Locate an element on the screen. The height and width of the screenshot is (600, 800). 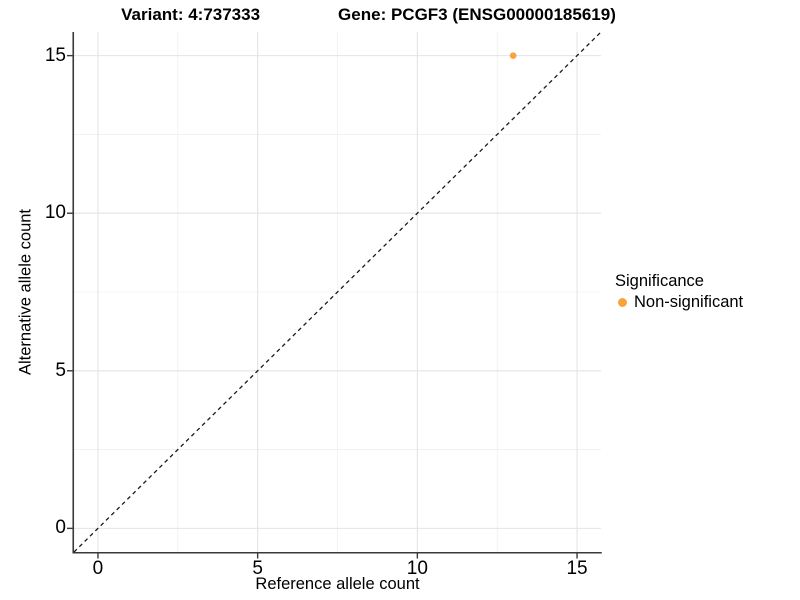
legend: Significance Non-significant is located at coordinates (679, 291).